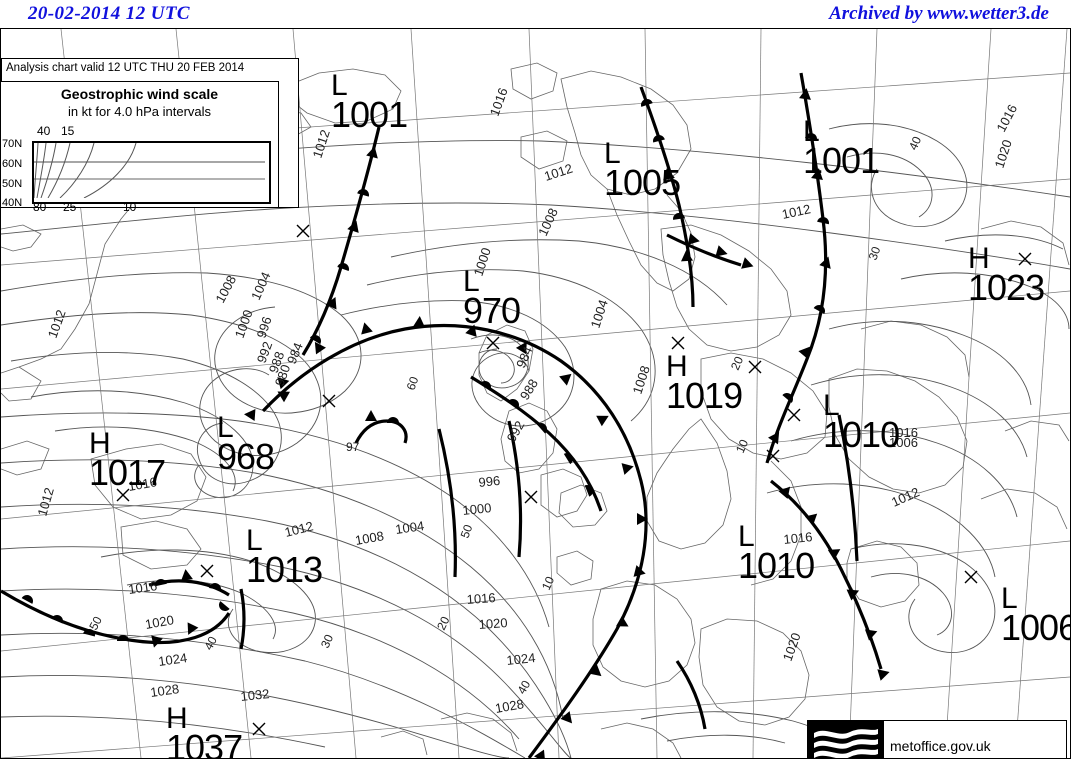 The image size is (1071, 759). What do you see at coordinates (492, 310) in the screenshot?
I see `pressure-system-value: 970` at bounding box center [492, 310].